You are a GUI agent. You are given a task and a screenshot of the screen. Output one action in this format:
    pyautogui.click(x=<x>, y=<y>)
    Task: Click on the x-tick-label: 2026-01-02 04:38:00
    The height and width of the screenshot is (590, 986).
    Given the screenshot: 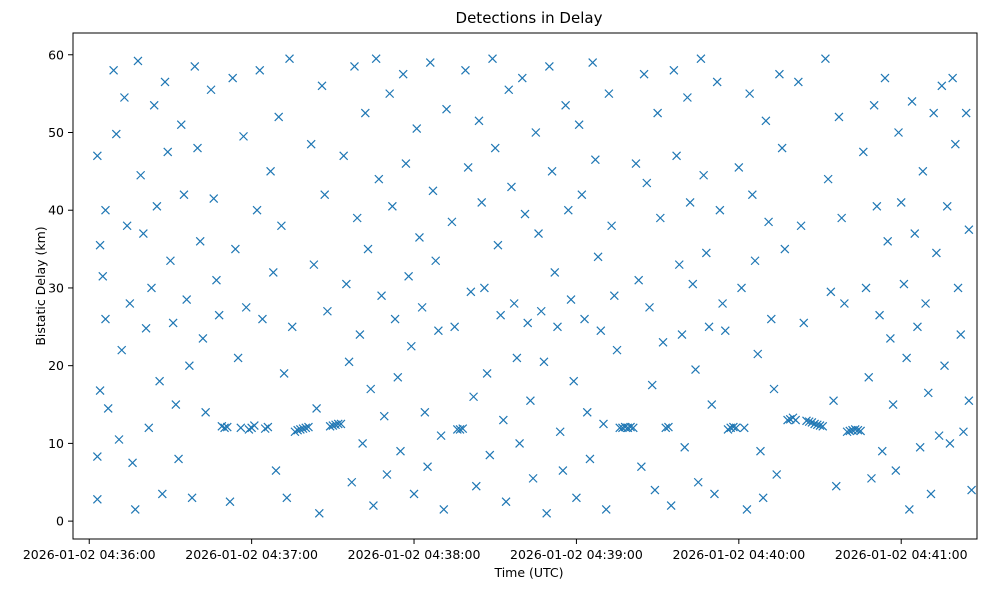 What is the action you would take?
    pyautogui.click(x=414, y=554)
    